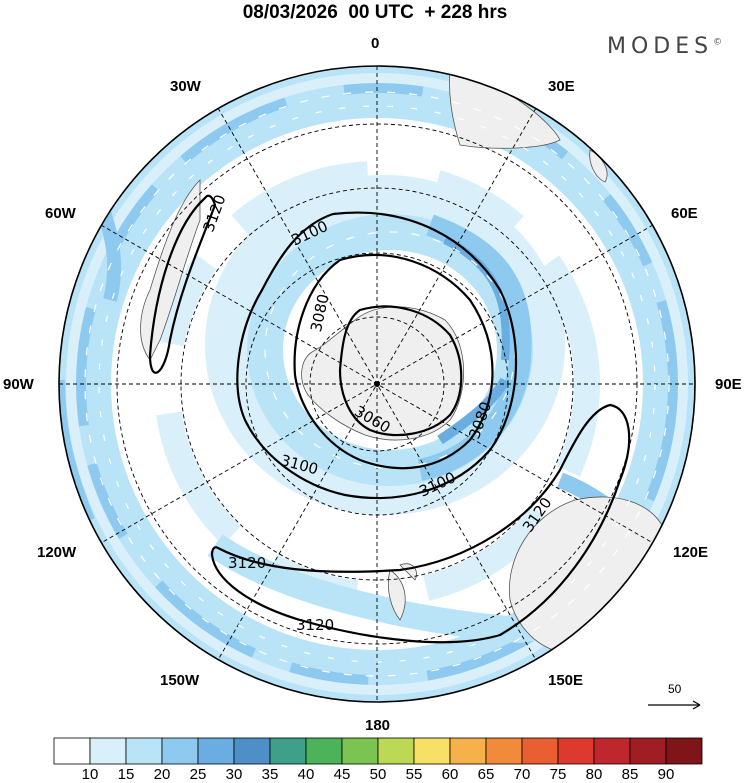 This screenshot has width=750, height=783. Describe the element at coordinates (522, 774) in the screenshot. I see `colorbar-tick-label: 70` at that location.